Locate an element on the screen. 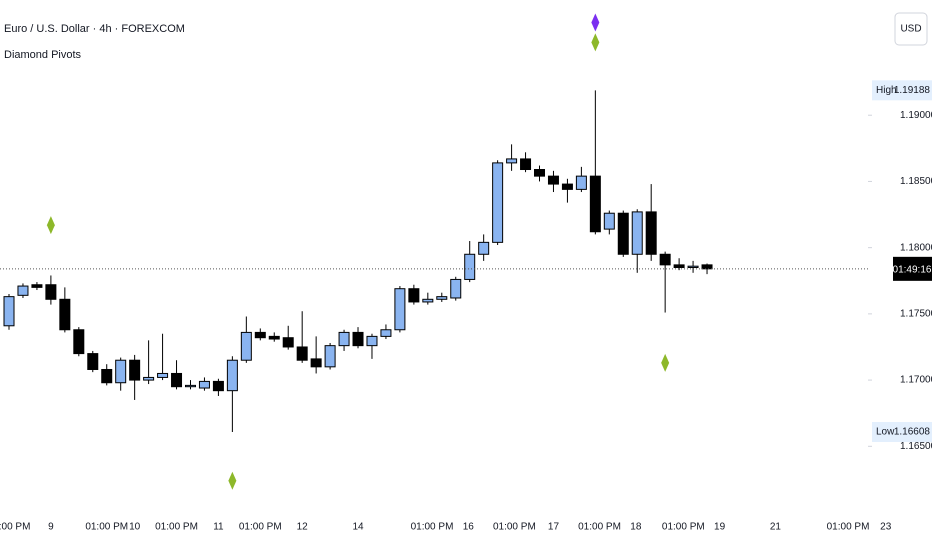 Image resolution: width=932 pixels, height=550 pixels. chart-title: Euro / U.S. Dollar · 4h · FOREXCOM is located at coordinates (94, 29).